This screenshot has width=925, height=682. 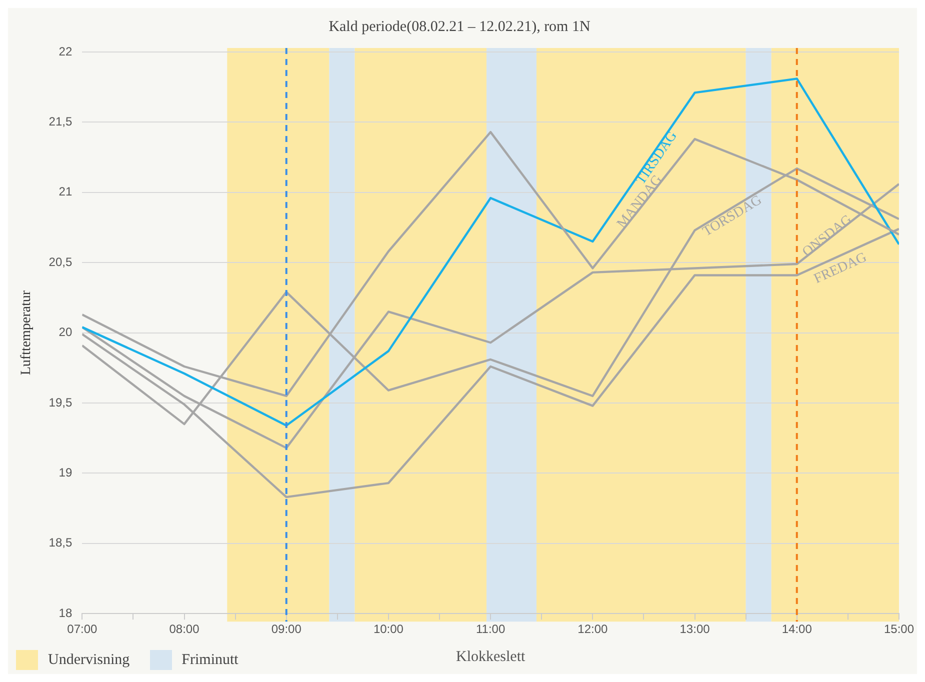 I want to click on y-axis-title: Lufttemperatur, so click(x=26, y=333).